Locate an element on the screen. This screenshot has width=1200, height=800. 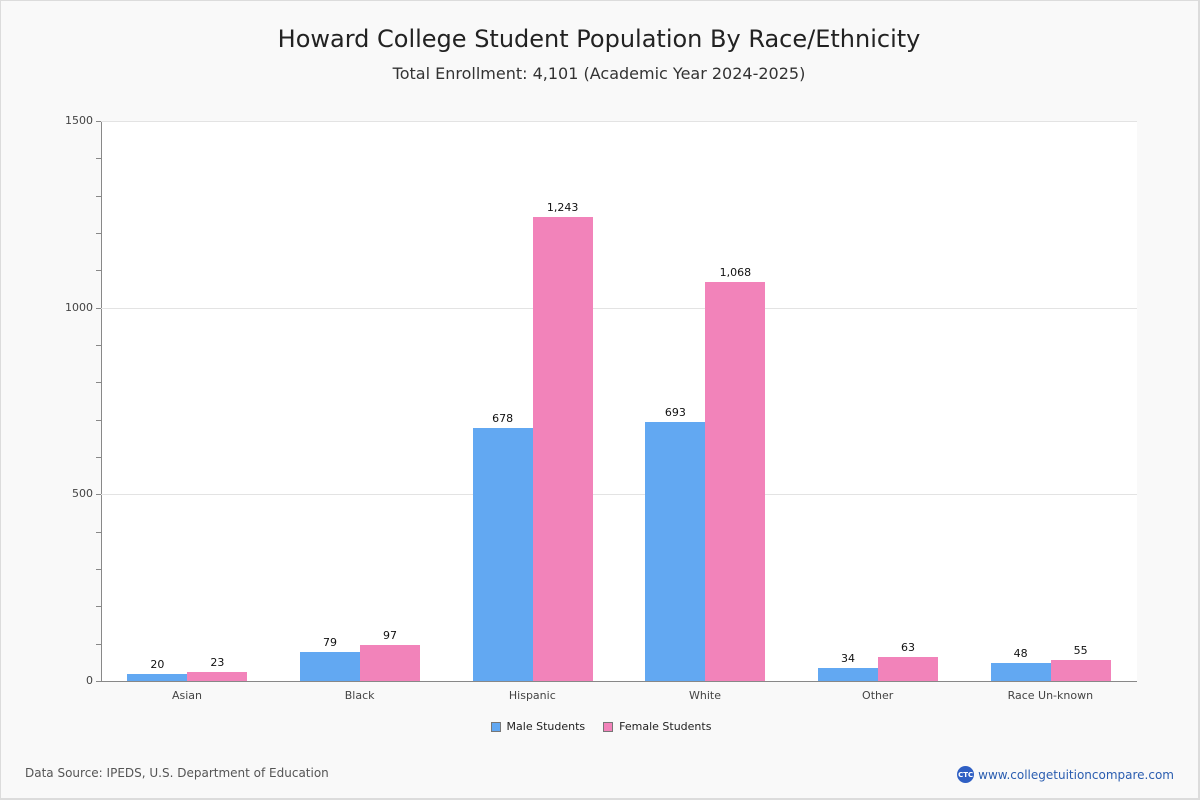
y-tick-label: 0 is located at coordinates (89, 680).